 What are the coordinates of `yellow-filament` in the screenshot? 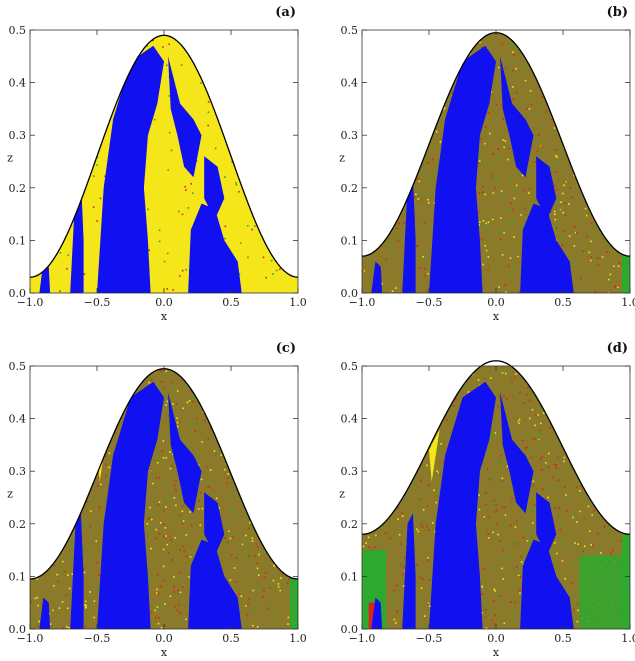 It's located at (434, 455).